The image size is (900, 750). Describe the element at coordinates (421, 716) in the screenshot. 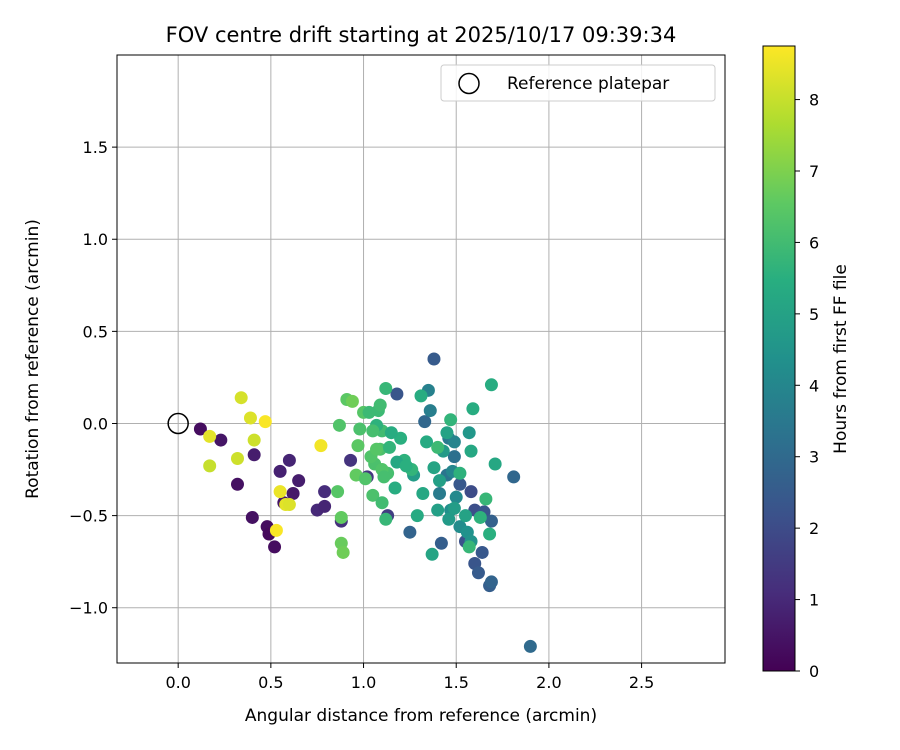

I see `x-axis-label: Angular distance from reference (arcmin)` at that location.